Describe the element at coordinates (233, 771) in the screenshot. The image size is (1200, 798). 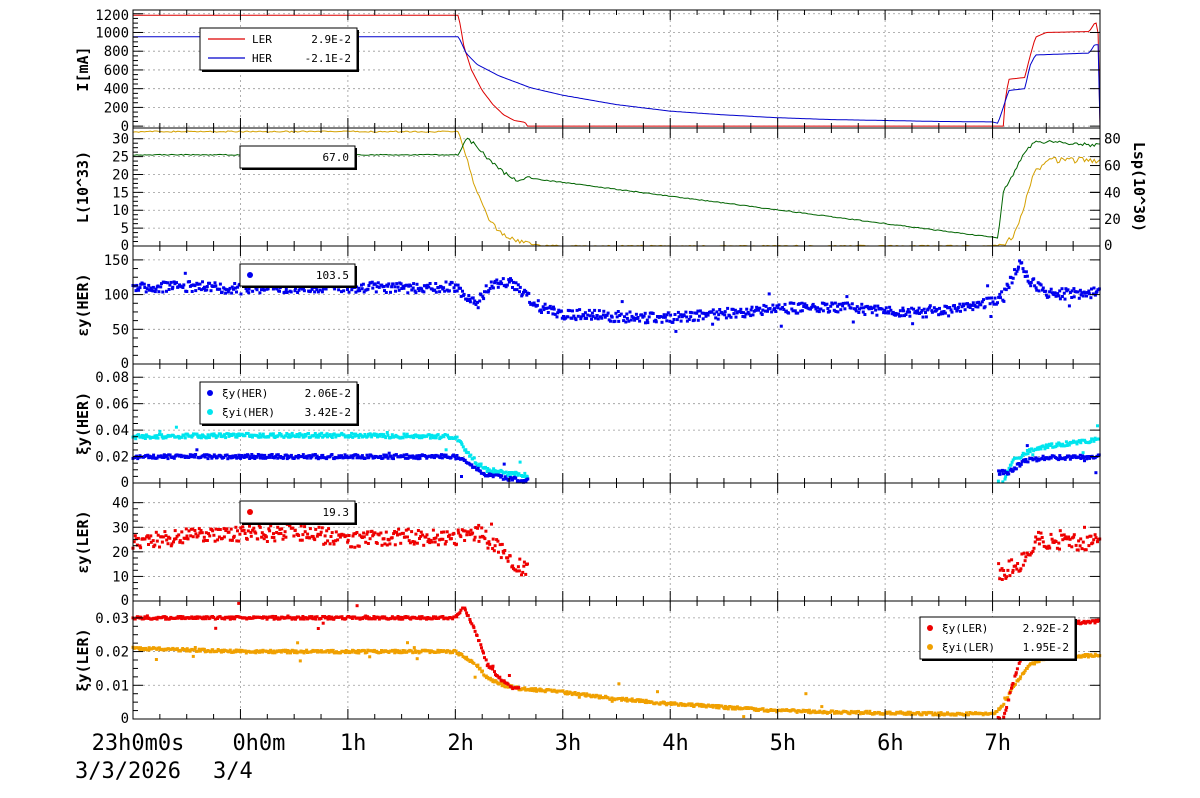
I see `date-label-next: 3/4` at that location.